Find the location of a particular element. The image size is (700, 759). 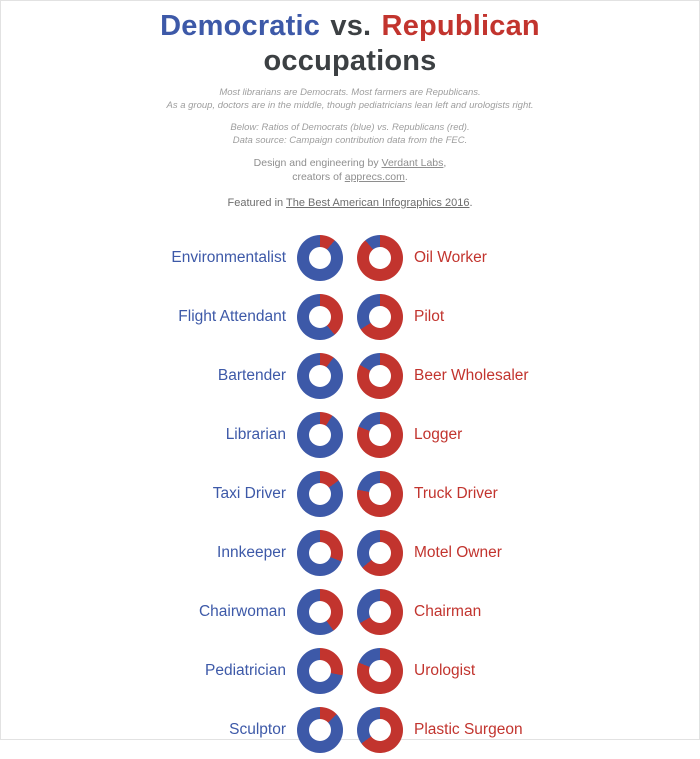

democratic-occupation-label: Taxi Driver is located at coordinates (249, 493).